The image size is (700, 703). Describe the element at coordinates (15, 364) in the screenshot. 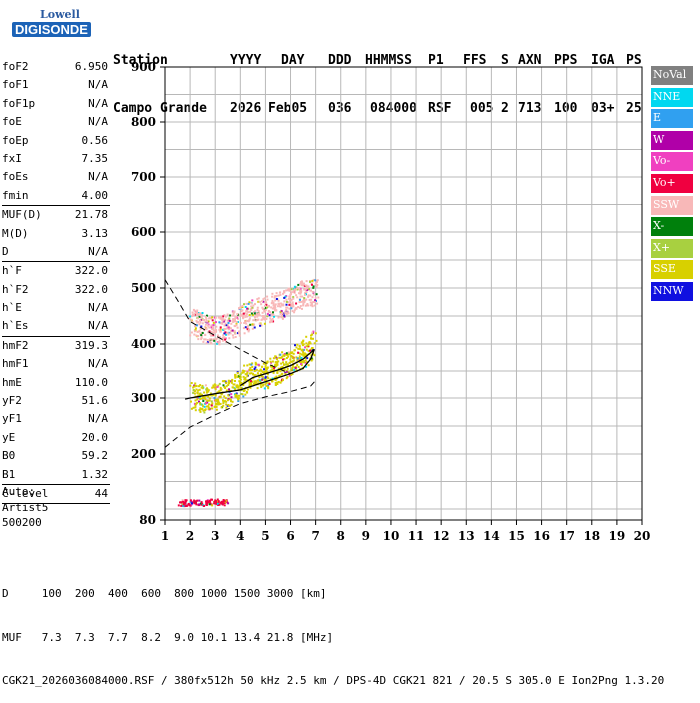

I see `param-name: hmF1` at that location.